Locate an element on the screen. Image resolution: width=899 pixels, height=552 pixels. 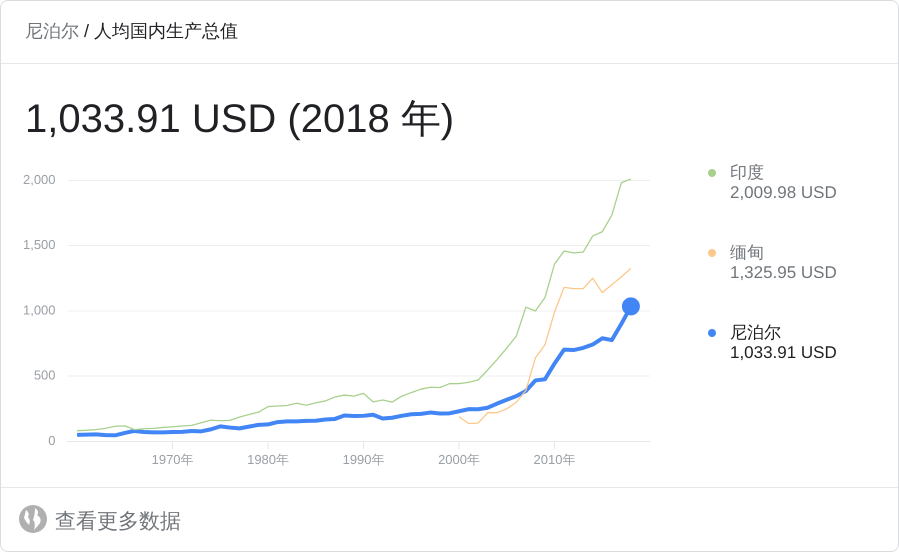
chart-title: 尼泊尔 / 人均国内生产总值 is located at coordinates (131, 31).